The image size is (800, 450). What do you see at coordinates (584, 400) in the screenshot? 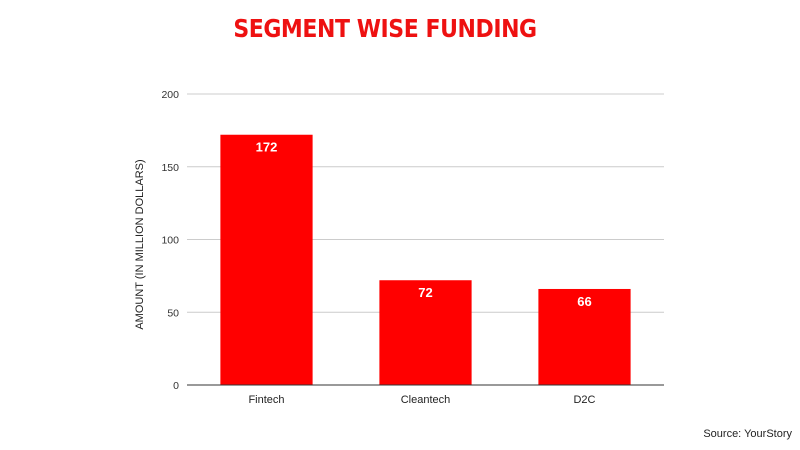
I see `category-label: D2C` at bounding box center [584, 400].